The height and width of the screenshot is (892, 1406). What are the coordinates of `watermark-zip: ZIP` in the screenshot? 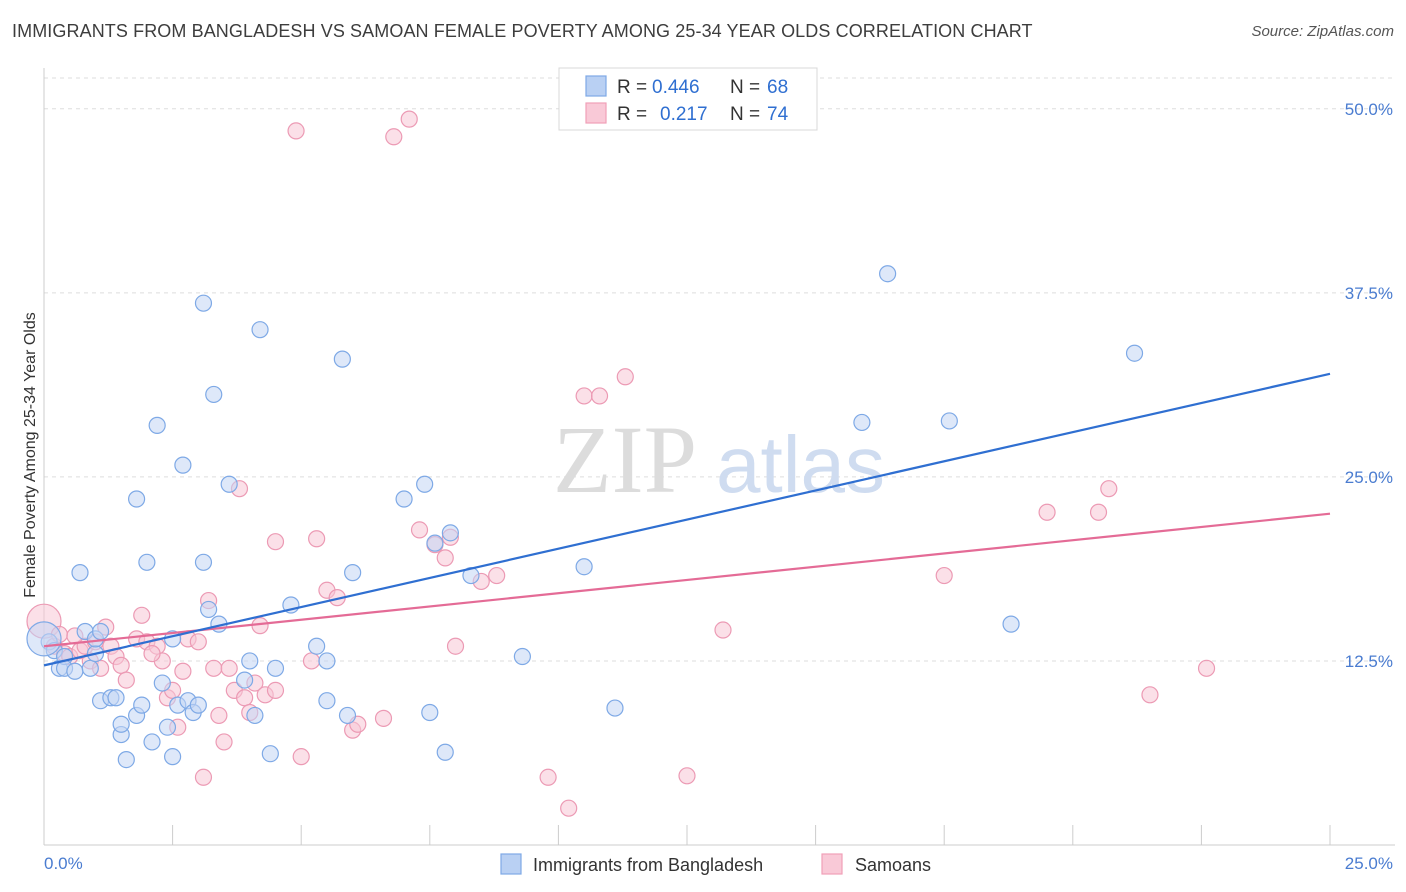 It's located at (625, 459).